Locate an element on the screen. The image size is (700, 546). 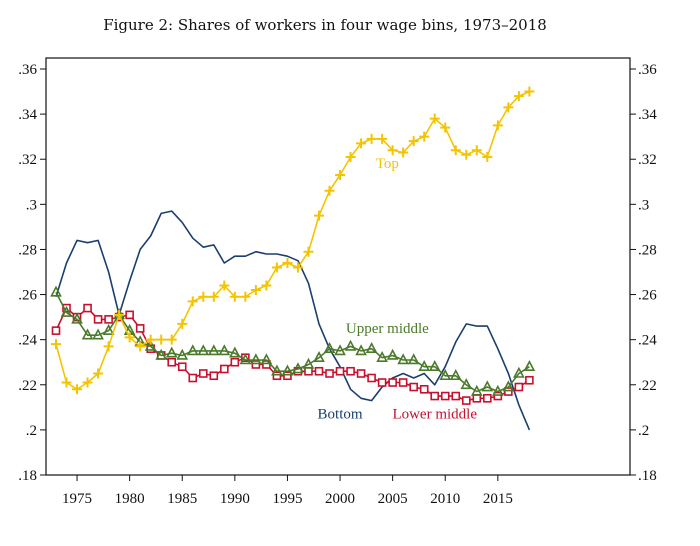
x-tick-label: 2010 is located at coordinates (445, 499).